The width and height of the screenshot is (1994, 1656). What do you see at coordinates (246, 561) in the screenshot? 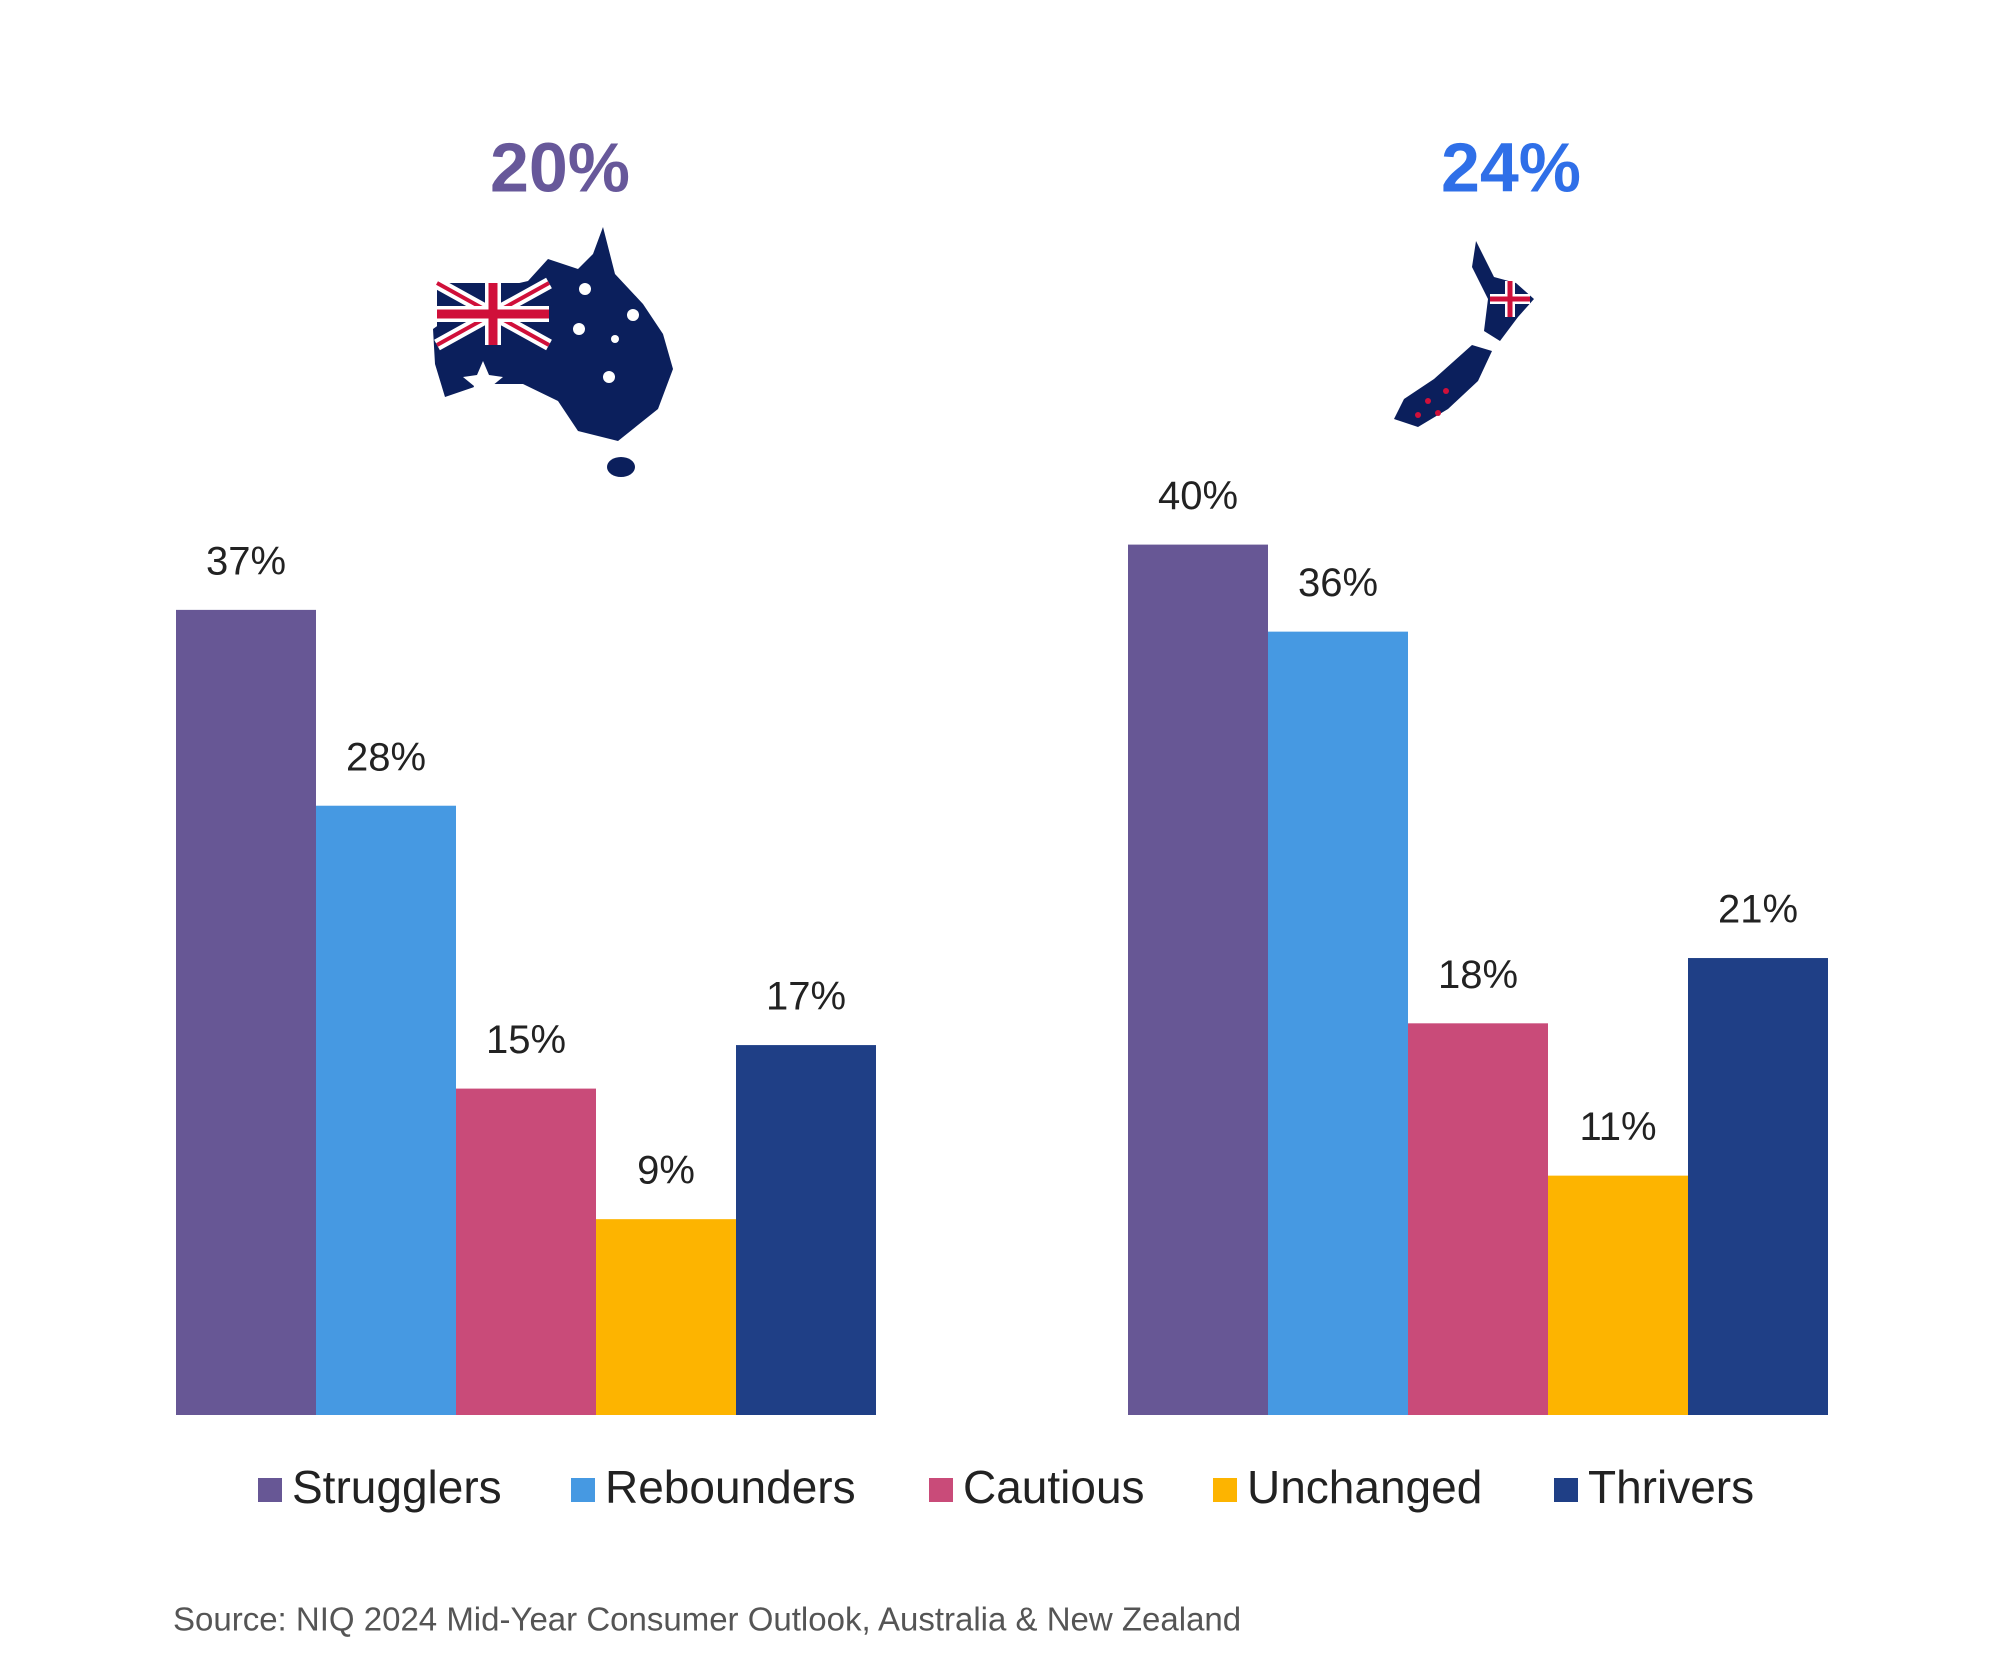
I see `data-label: 37%` at bounding box center [246, 561].